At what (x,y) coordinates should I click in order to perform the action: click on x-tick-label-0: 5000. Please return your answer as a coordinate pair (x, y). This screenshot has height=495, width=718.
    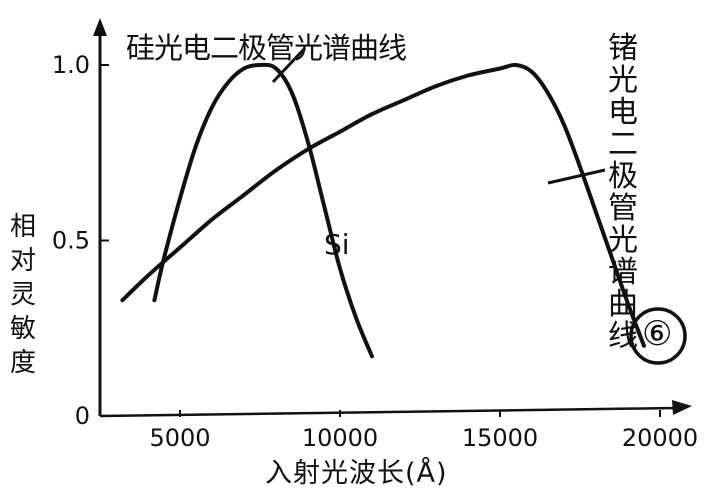
    Looking at the image, I should click on (179, 438).